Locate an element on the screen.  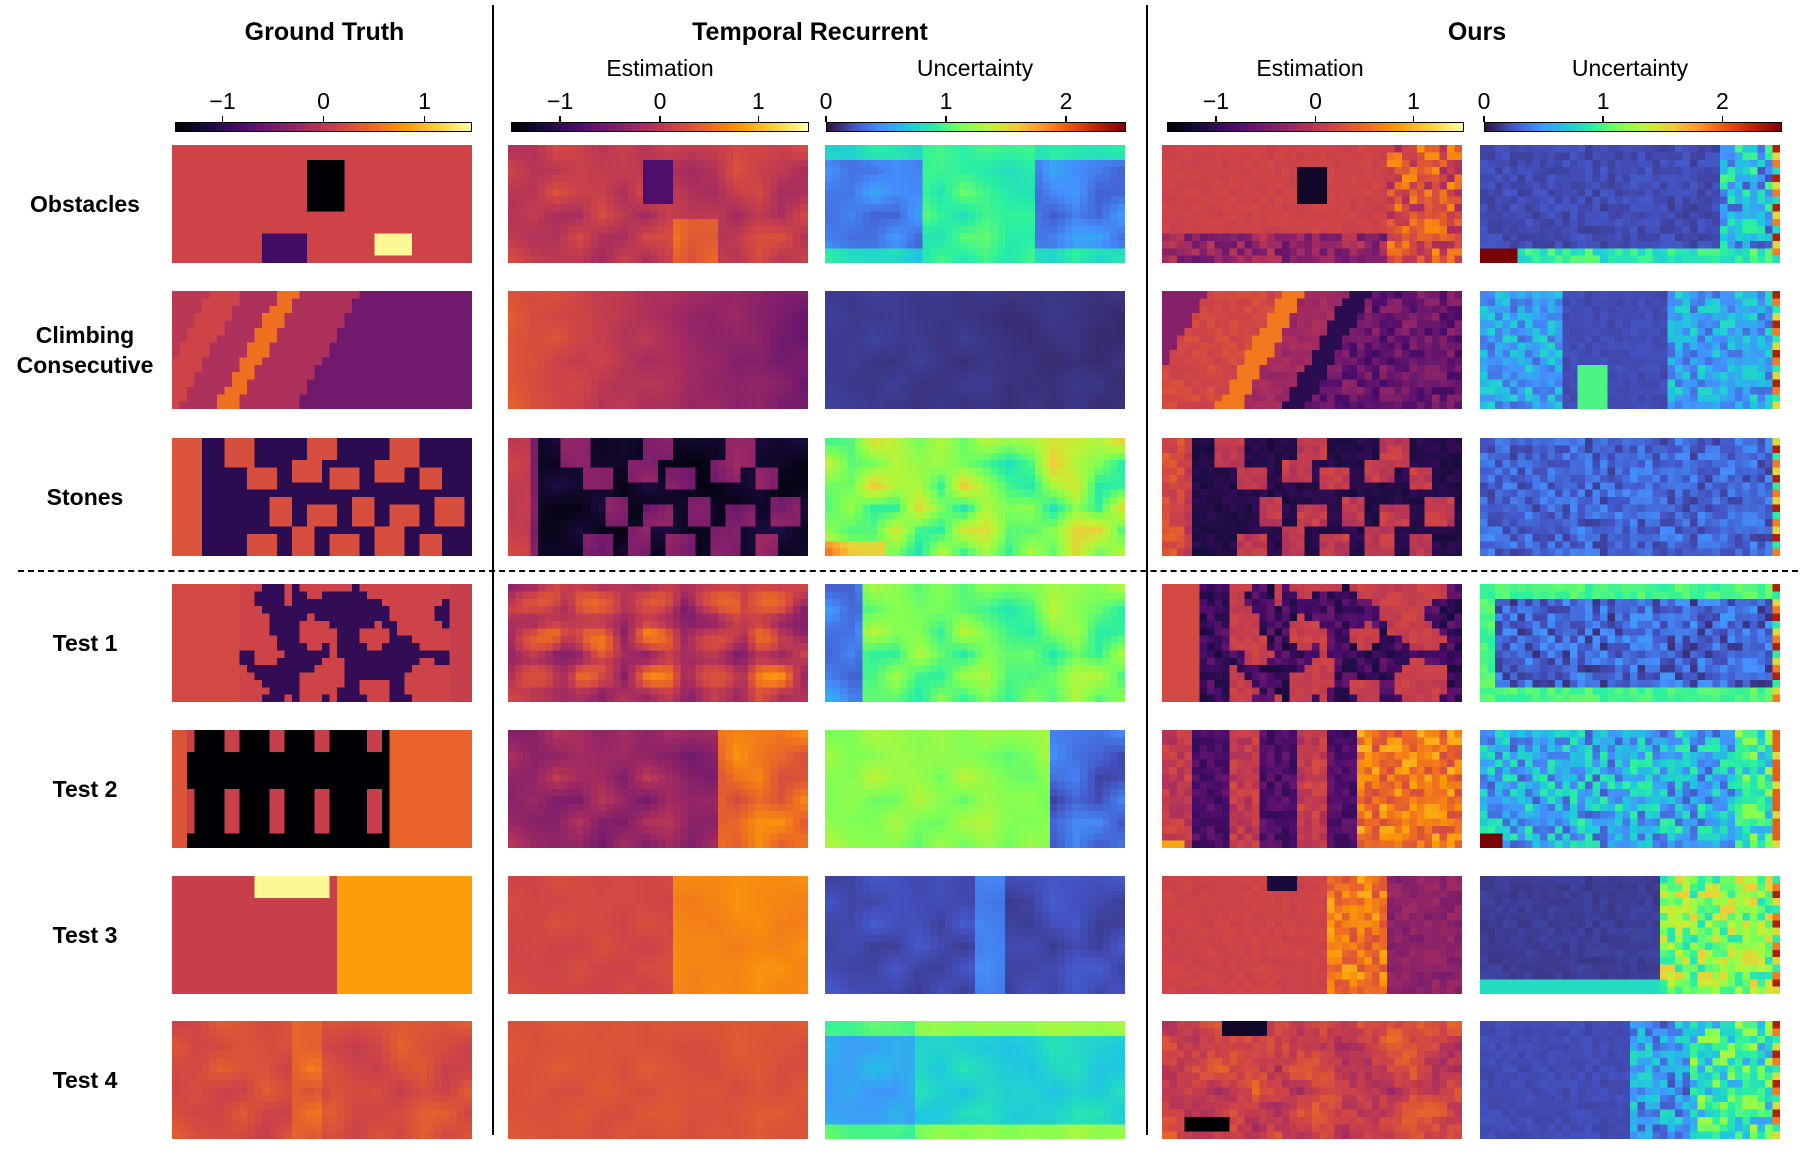
row-label: Test 2 is located at coordinates (85, 789).